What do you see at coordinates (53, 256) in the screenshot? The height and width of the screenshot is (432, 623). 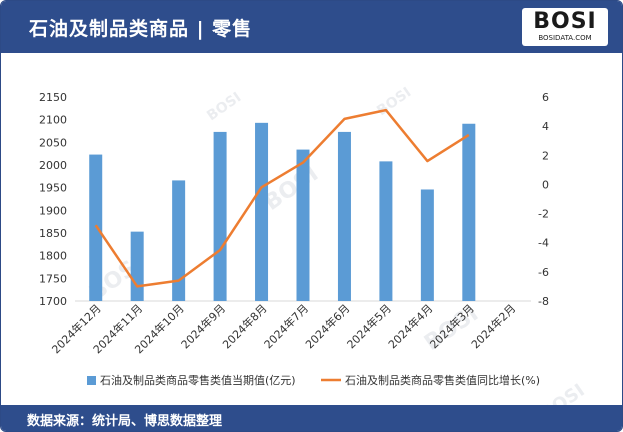 I see `y-left-tick-label: 1800` at bounding box center [53, 256].